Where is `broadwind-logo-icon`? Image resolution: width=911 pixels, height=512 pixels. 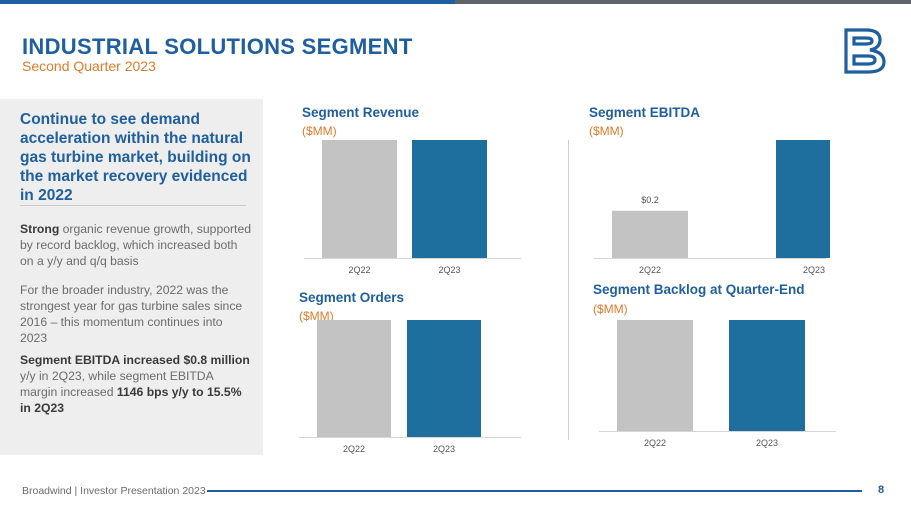
broadwind-logo-icon is located at coordinates (865, 51).